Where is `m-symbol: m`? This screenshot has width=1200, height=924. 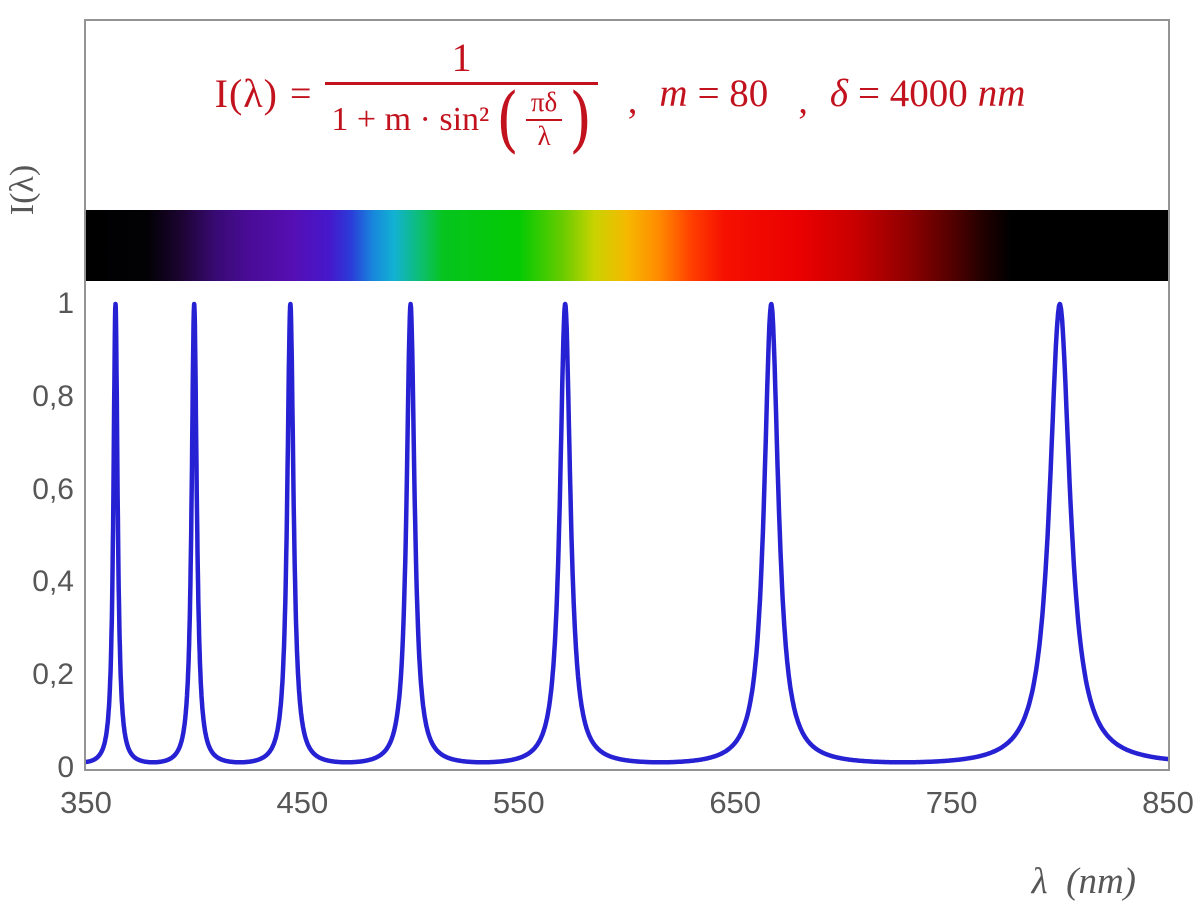 m-symbol: m is located at coordinates (673, 93).